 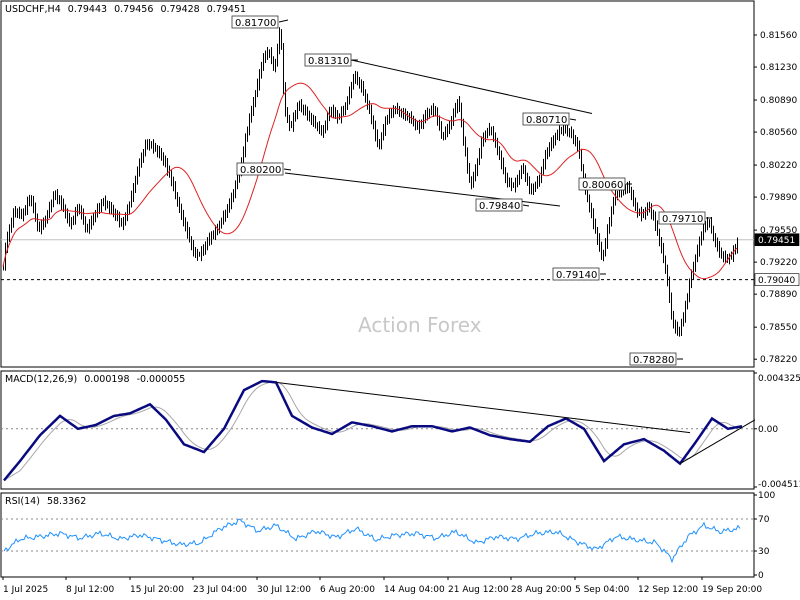 I want to click on swing-label: 0.79840, so click(x=499, y=206).